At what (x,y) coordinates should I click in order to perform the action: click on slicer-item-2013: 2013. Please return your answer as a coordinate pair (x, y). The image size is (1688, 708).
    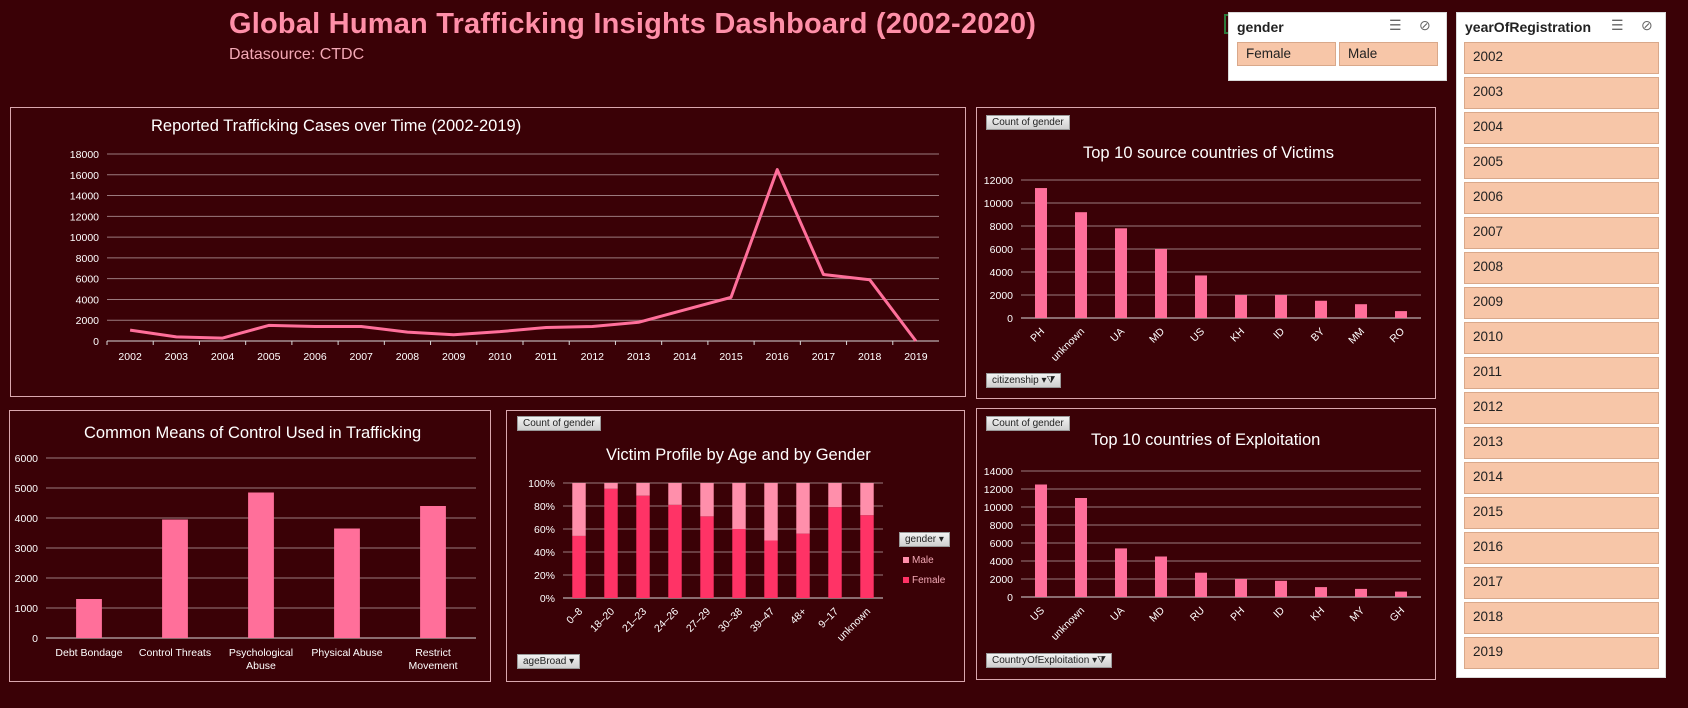
    Looking at the image, I should click on (1561, 443).